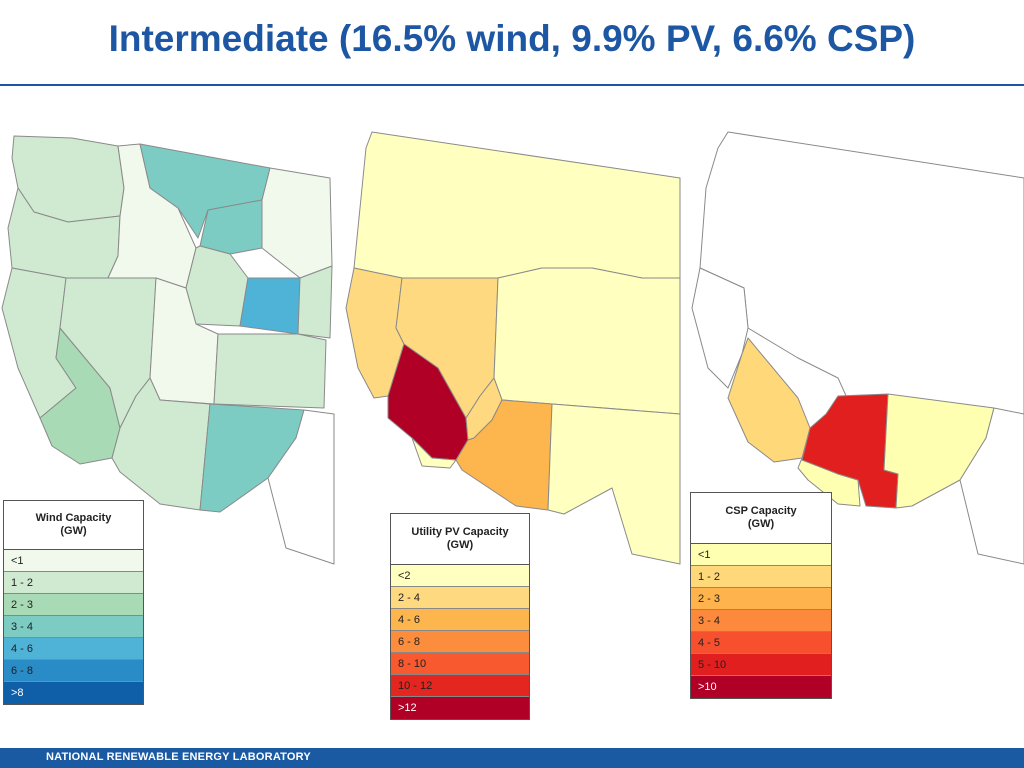  Describe the element at coordinates (231, 227) in the screenshot. I see `wind-region-montana-central` at that location.